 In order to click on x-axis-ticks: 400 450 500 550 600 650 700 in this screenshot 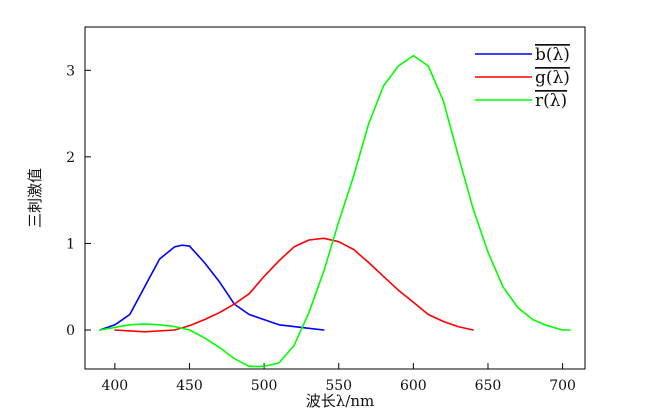, I will do `click(338, 378)`.